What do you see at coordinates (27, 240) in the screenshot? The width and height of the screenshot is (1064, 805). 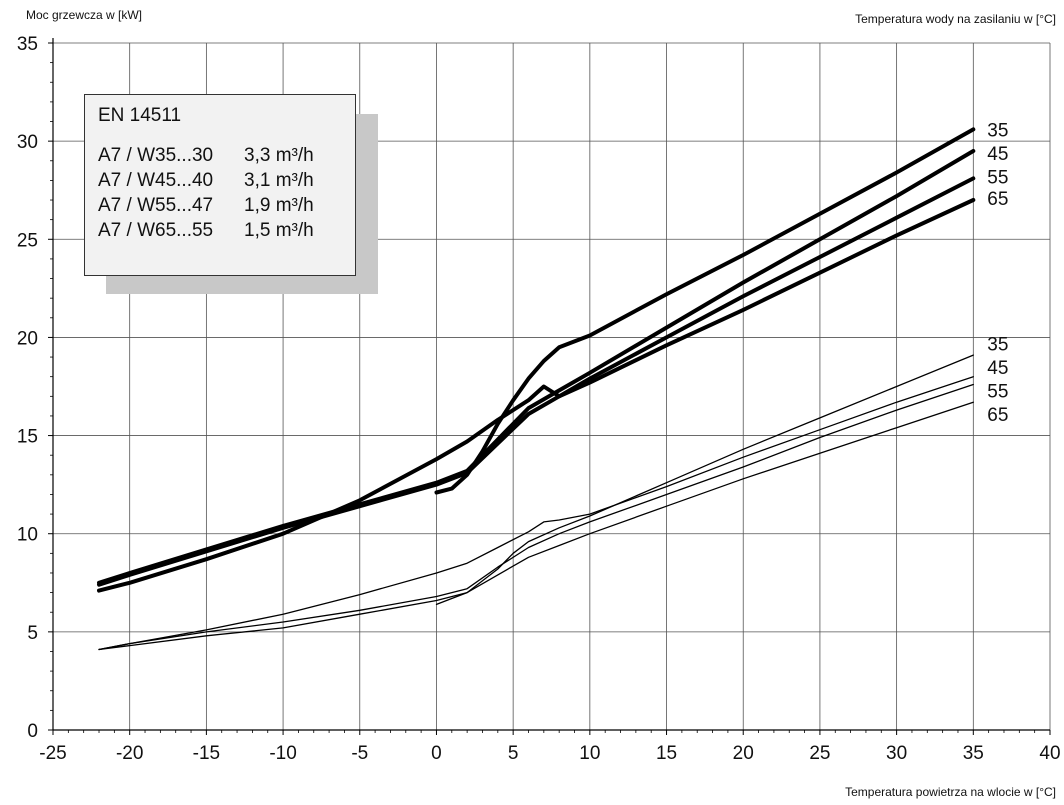 I see `y-tick-label: 25` at bounding box center [27, 240].